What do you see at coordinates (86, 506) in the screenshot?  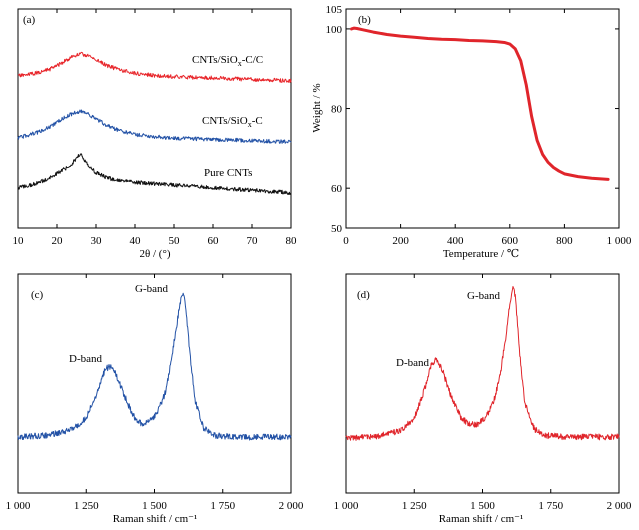 I see `panel-c-x-tick-label-1: 1 250` at bounding box center [86, 506].